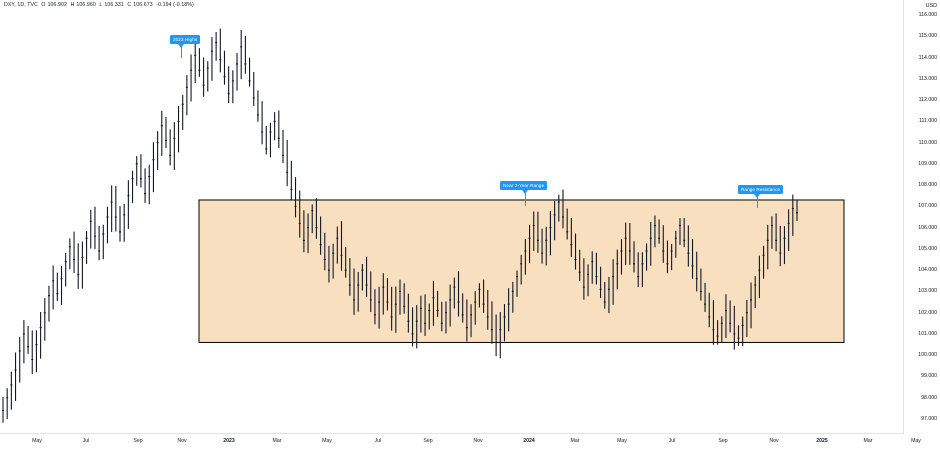  I want to click on time-tick: 2024, so click(529, 441).